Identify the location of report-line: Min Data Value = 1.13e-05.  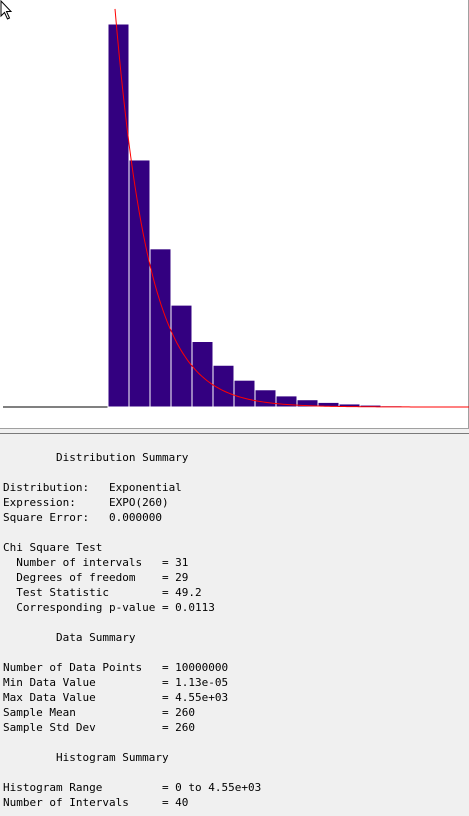
(236, 682).